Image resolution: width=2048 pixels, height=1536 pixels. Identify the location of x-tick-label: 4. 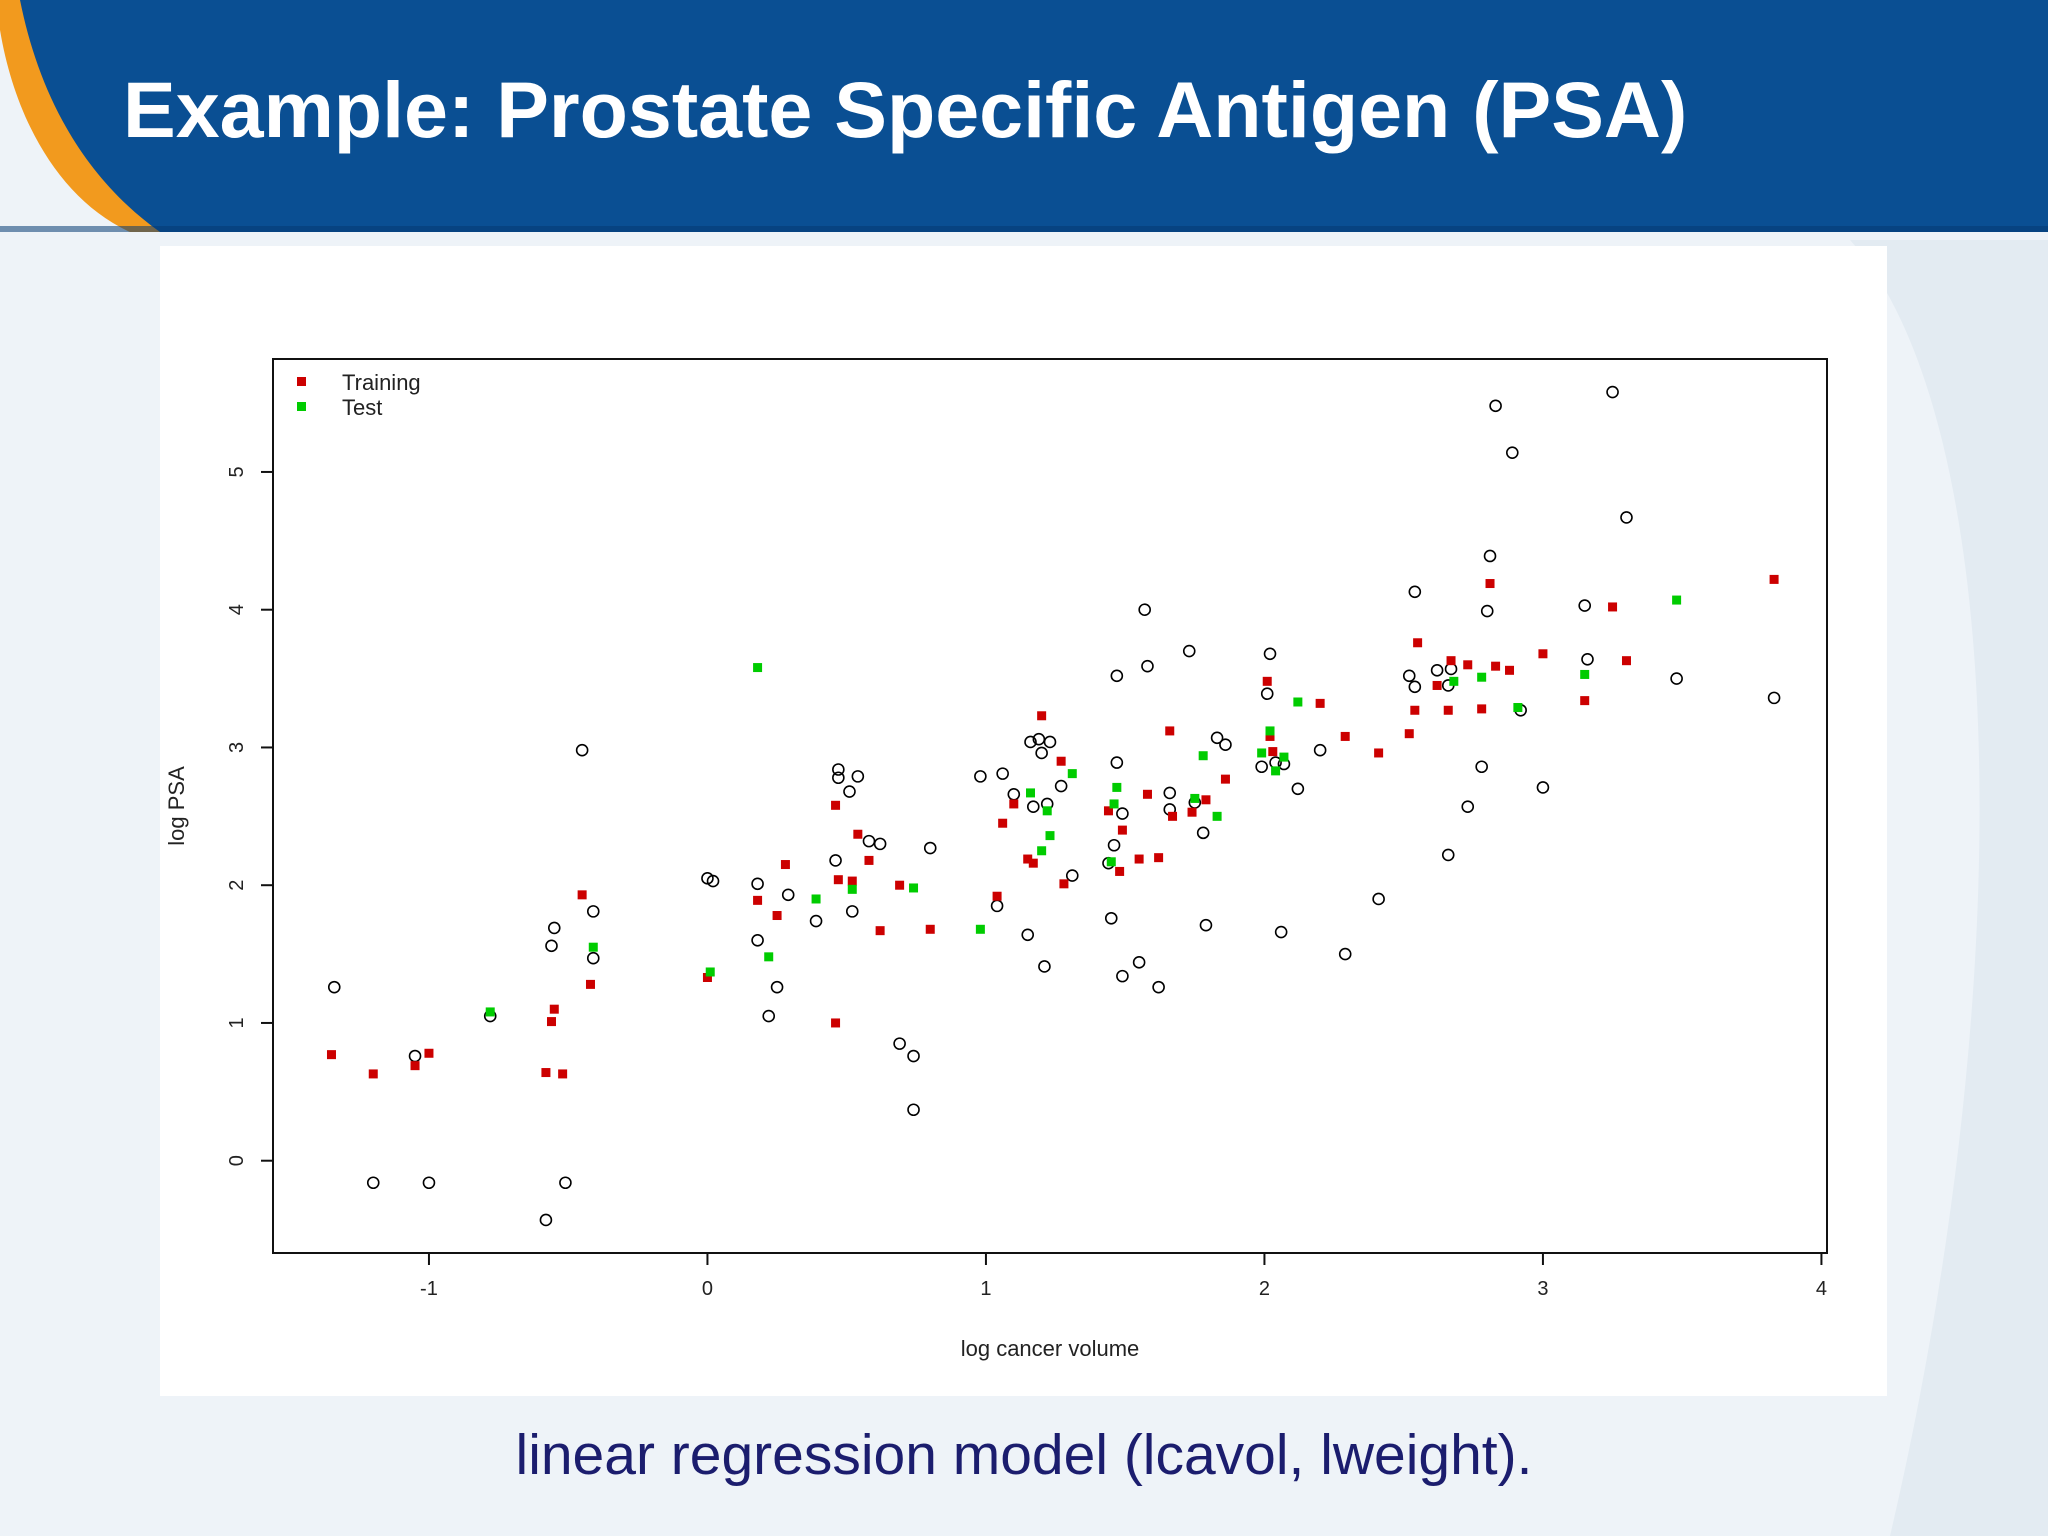
(1821, 1289).